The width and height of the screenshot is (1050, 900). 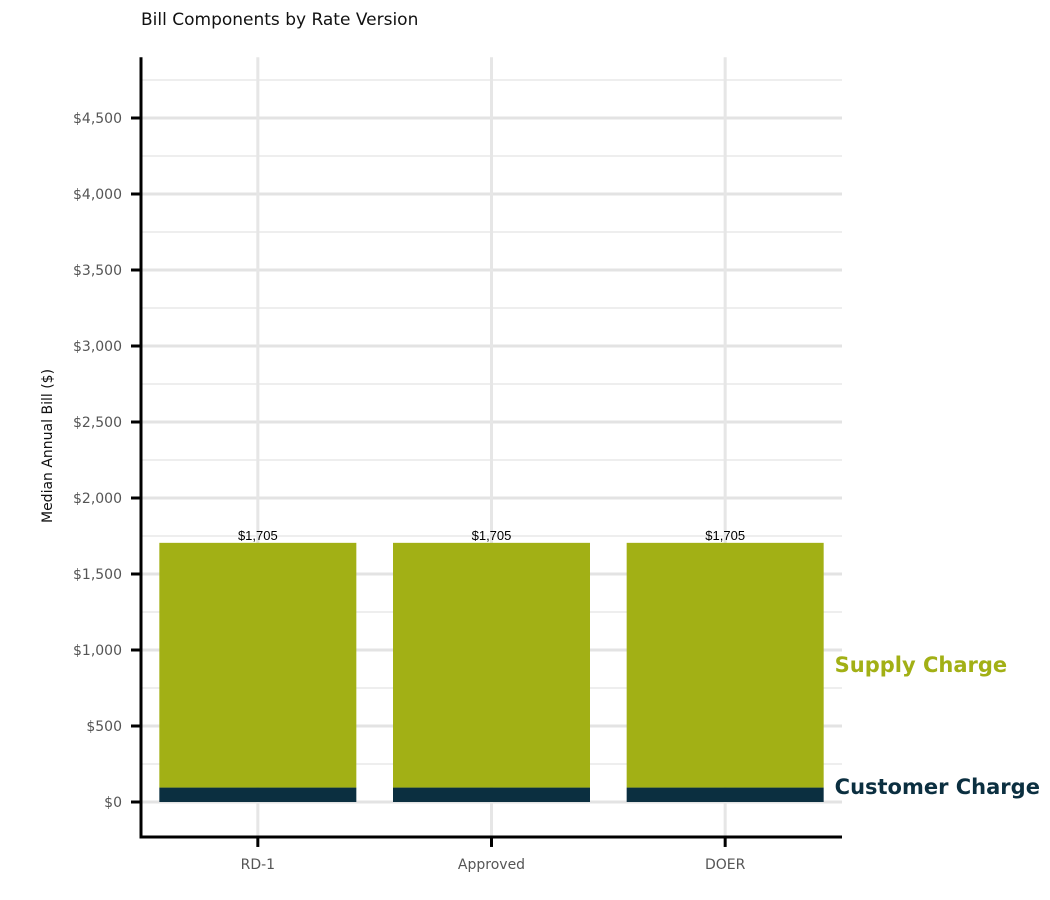 What do you see at coordinates (491, 665) in the screenshot?
I see `bar-supply-charge-approved` at bounding box center [491, 665].